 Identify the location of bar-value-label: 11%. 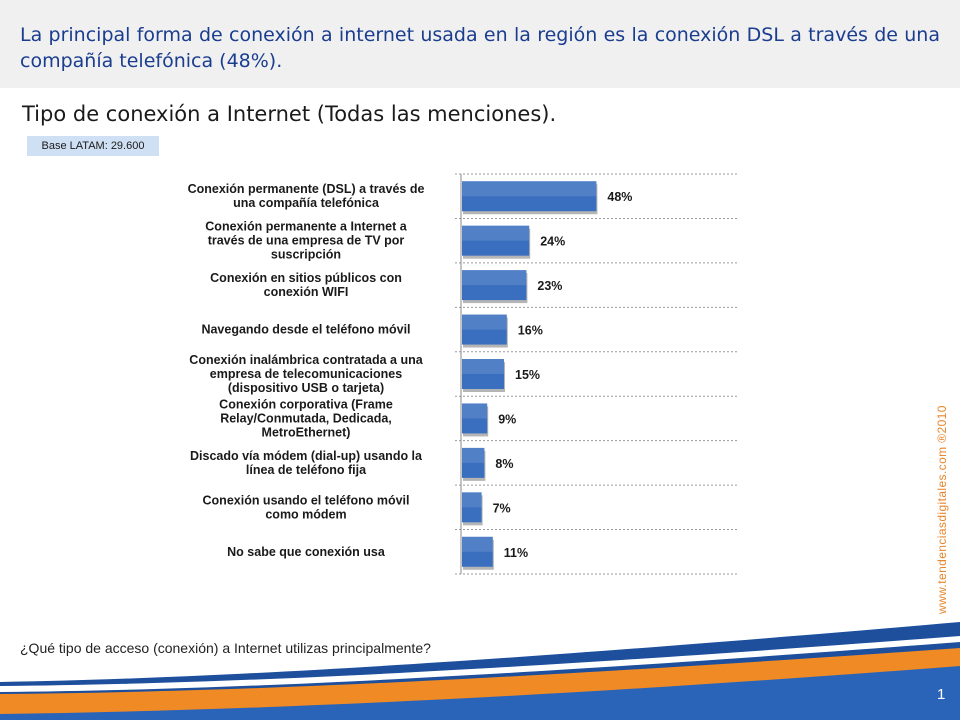
(516, 553).